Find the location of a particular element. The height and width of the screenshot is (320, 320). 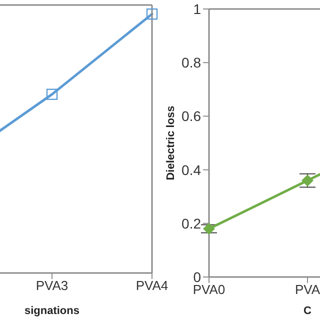

y-tick-label: 1 is located at coordinates (197, 8).